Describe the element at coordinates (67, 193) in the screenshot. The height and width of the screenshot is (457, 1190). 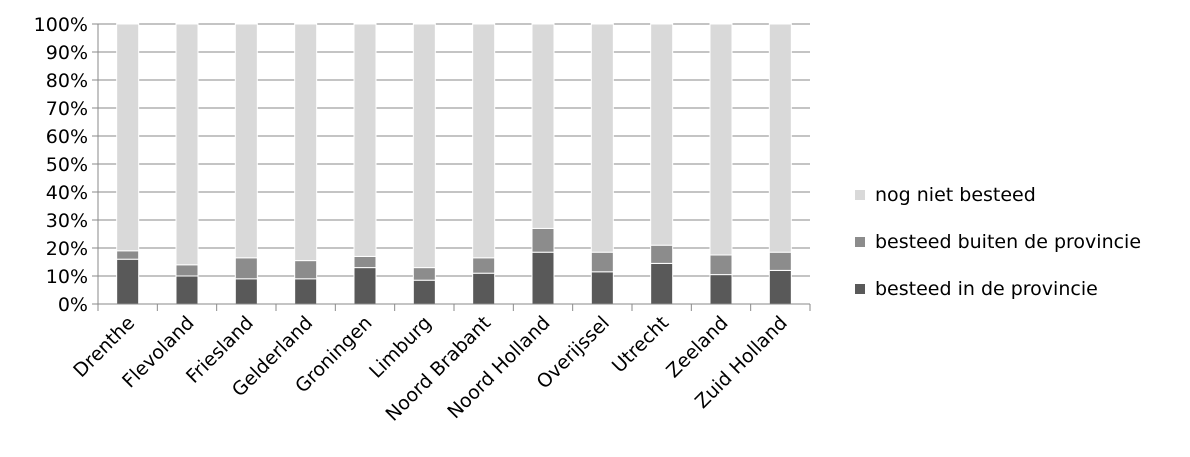
I see `y-tick-label: 40%` at that location.